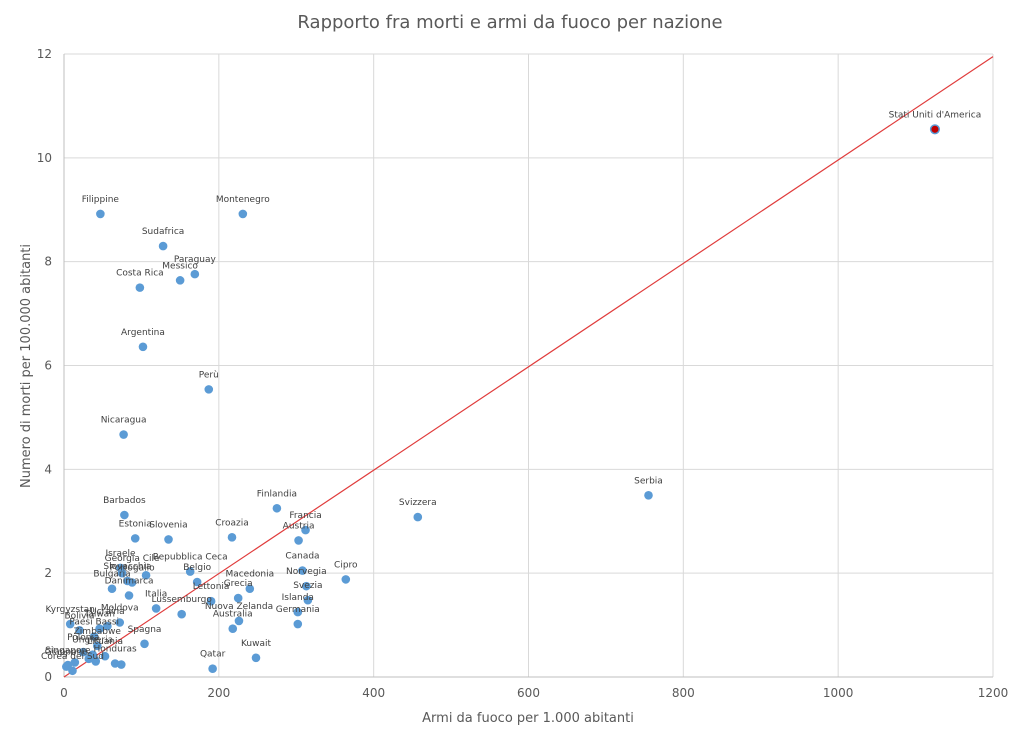 The image size is (1020, 740). What do you see at coordinates (238, 598) in the screenshot?
I see `data-point: Grecia` at bounding box center [238, 598].